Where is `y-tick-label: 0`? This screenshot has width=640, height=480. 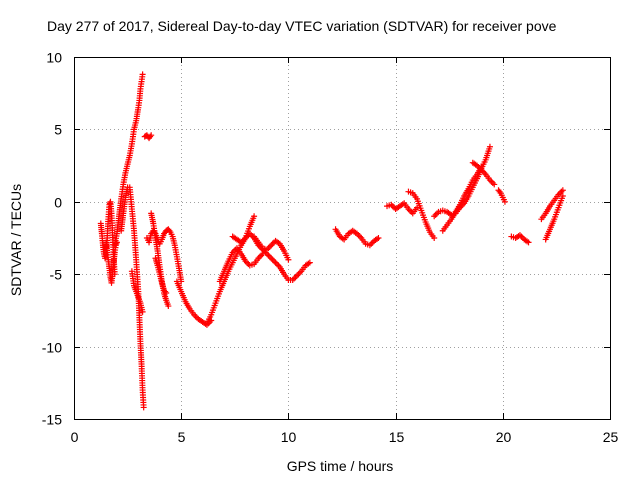 y-tick-label: 0 is located at coordinates (58, 203).